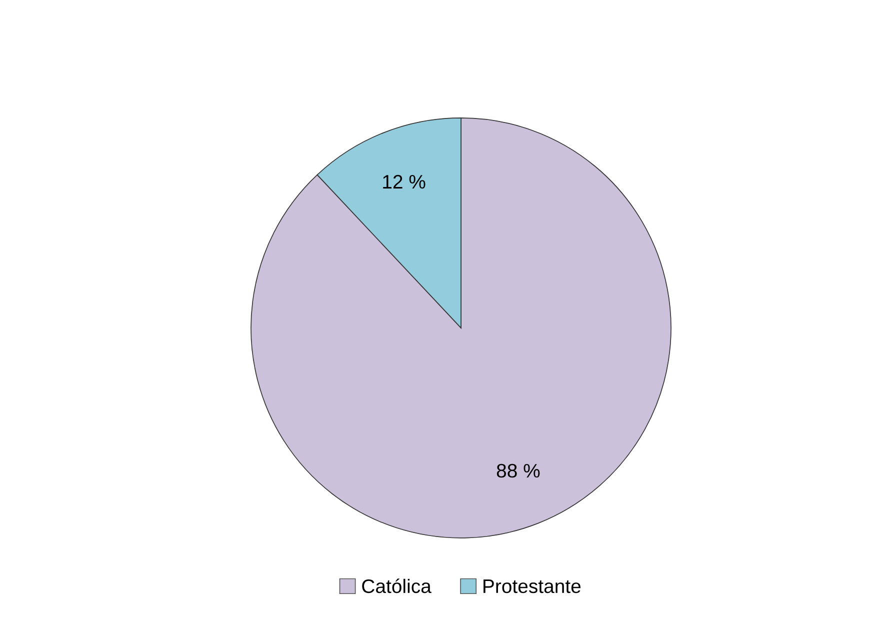 This screenshot has width=869, height=627. Describe the element at coordinates (532, 587) in the screenshot. I see `legend-label: Protestante` at that location.